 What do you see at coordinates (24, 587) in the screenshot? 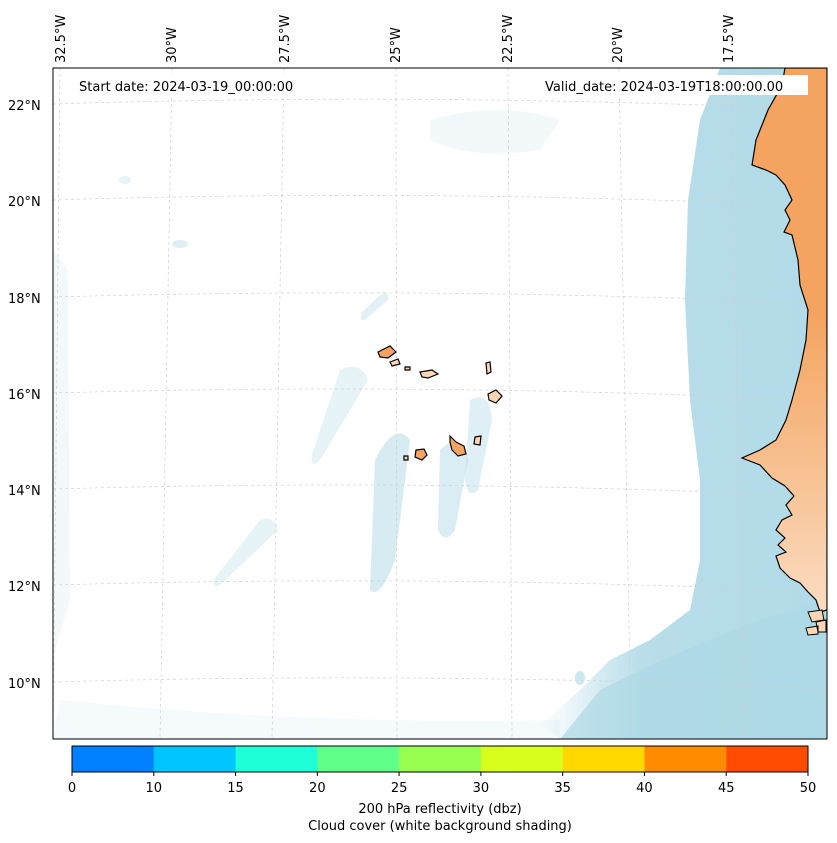
I see `lat-label: 12°N` at bounding box center [24, 587].